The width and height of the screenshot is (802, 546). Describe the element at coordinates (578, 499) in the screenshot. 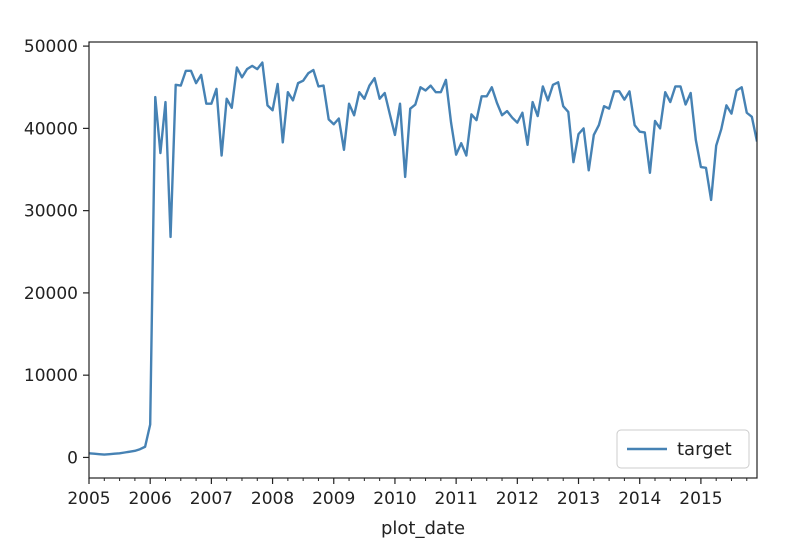

I see `x-tick-label: 2013` at that location.